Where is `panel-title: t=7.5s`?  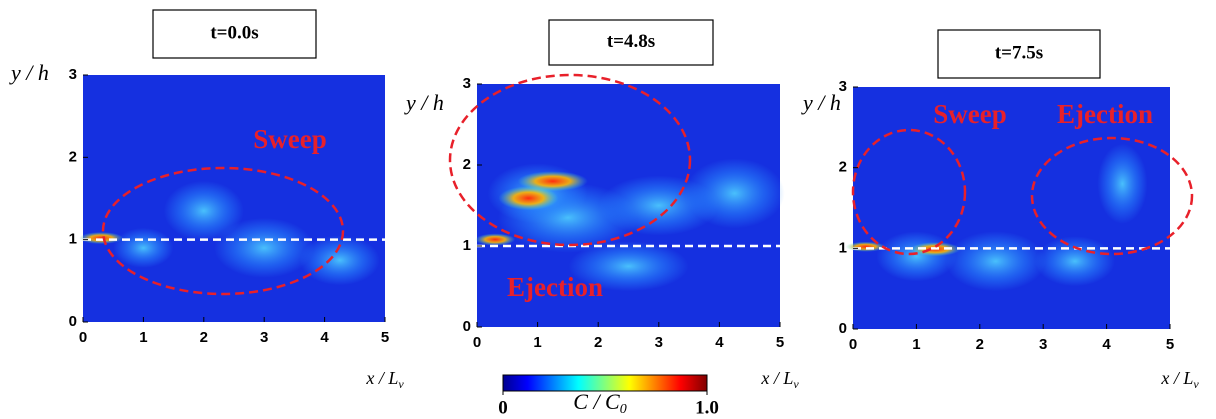
panel-title: t=7.5s is located at coordinates (1019, 52).